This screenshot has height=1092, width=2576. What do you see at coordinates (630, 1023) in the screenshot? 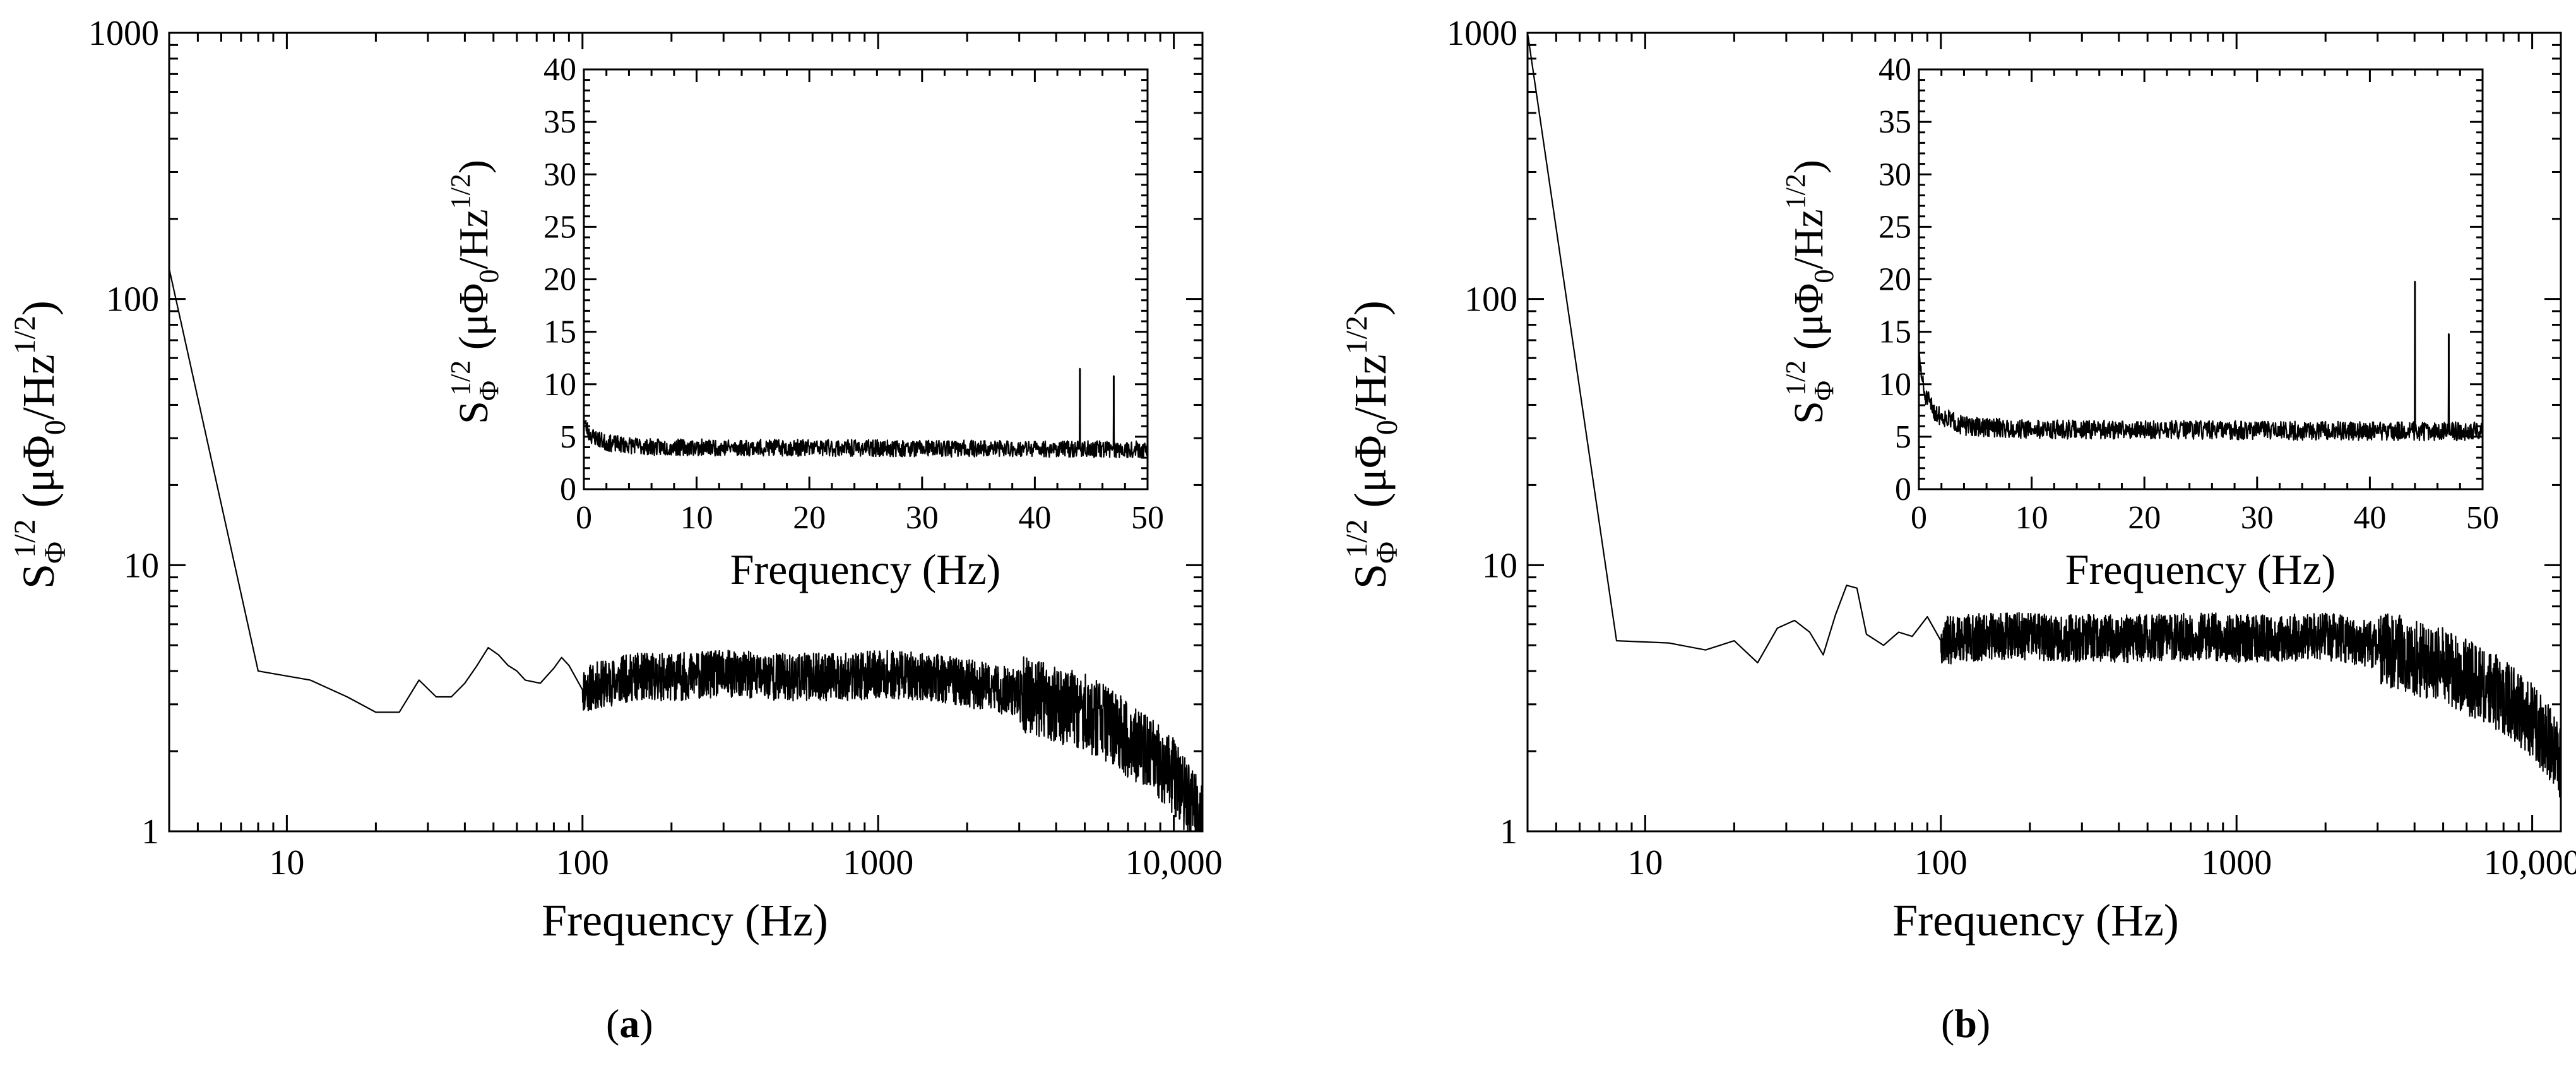
I see `panel-a-label: (a)` at bounding box center [630, 1023].